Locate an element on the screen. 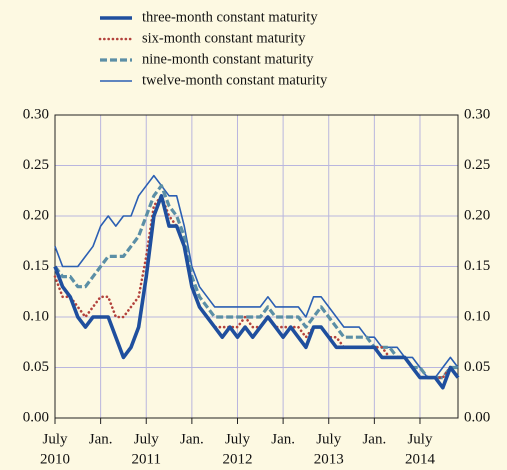 This screenshot has width=507, height=470. y2-tick-label: 0.15 is located at coordinates (477, 266).